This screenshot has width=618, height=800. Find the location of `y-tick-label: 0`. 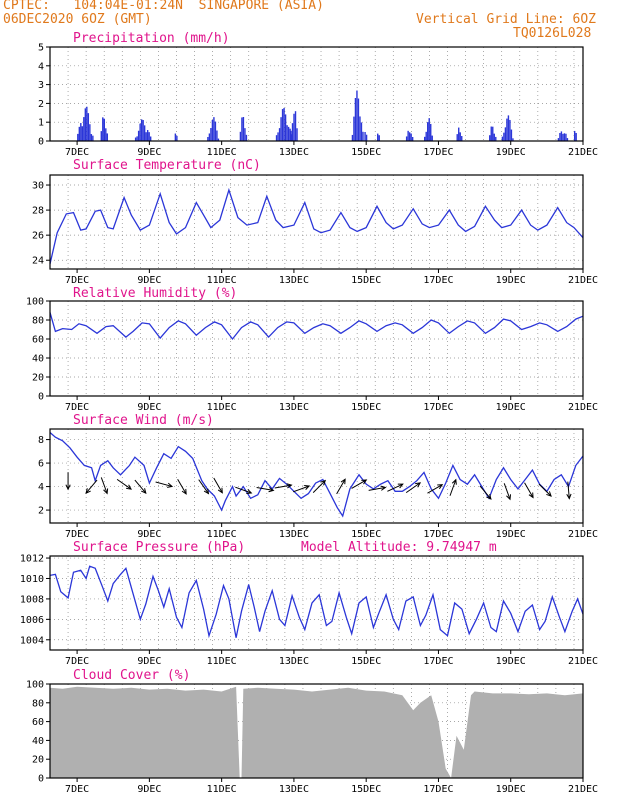

y-tick-label: 0 is located at coordinates (41, 779).